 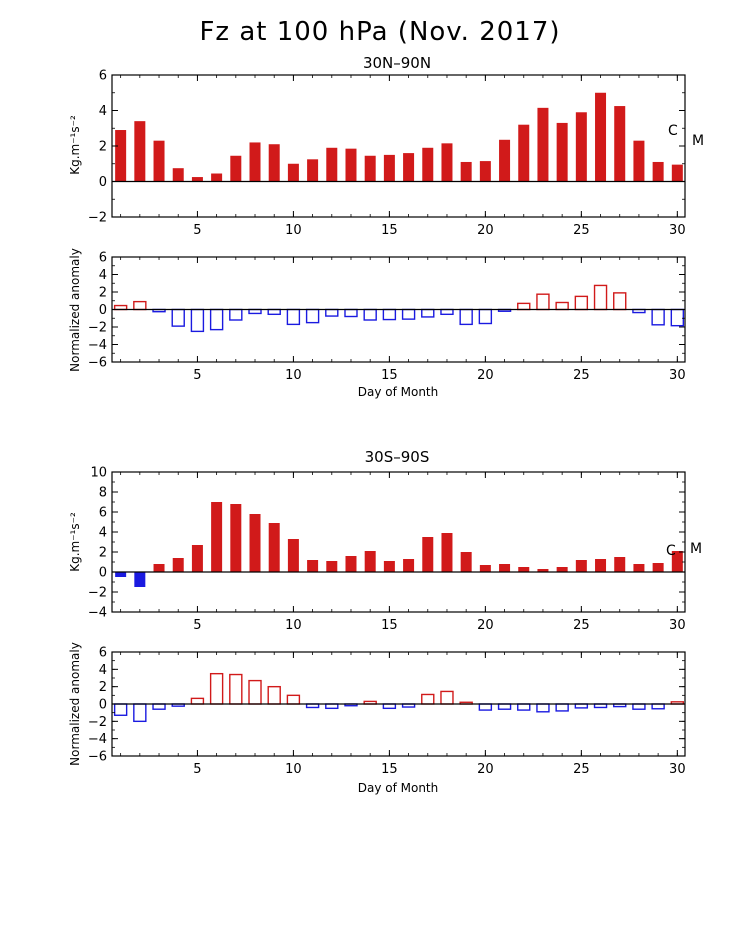 What do you see at coordinates (75, 542) in the screenshot?
I see `ylabel-30s-90s: Kg.m⁻¹s⁻²` at bounding box center [75, 542].